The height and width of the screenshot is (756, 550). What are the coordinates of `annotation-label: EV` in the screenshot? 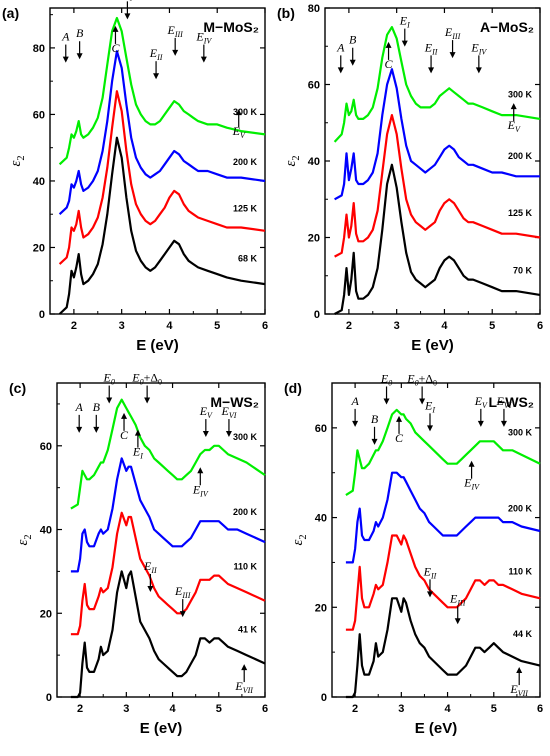 It's located at (239, 132).